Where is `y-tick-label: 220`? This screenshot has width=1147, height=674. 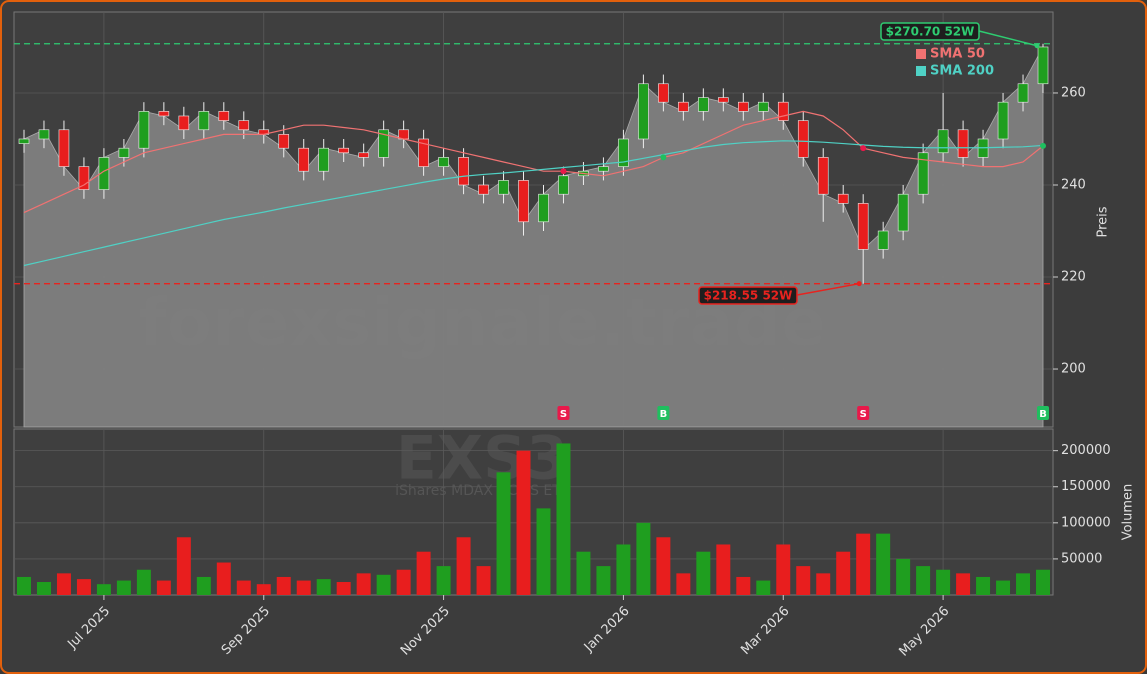 y-tick-label: 220 is located at coordinates (1073, 277).